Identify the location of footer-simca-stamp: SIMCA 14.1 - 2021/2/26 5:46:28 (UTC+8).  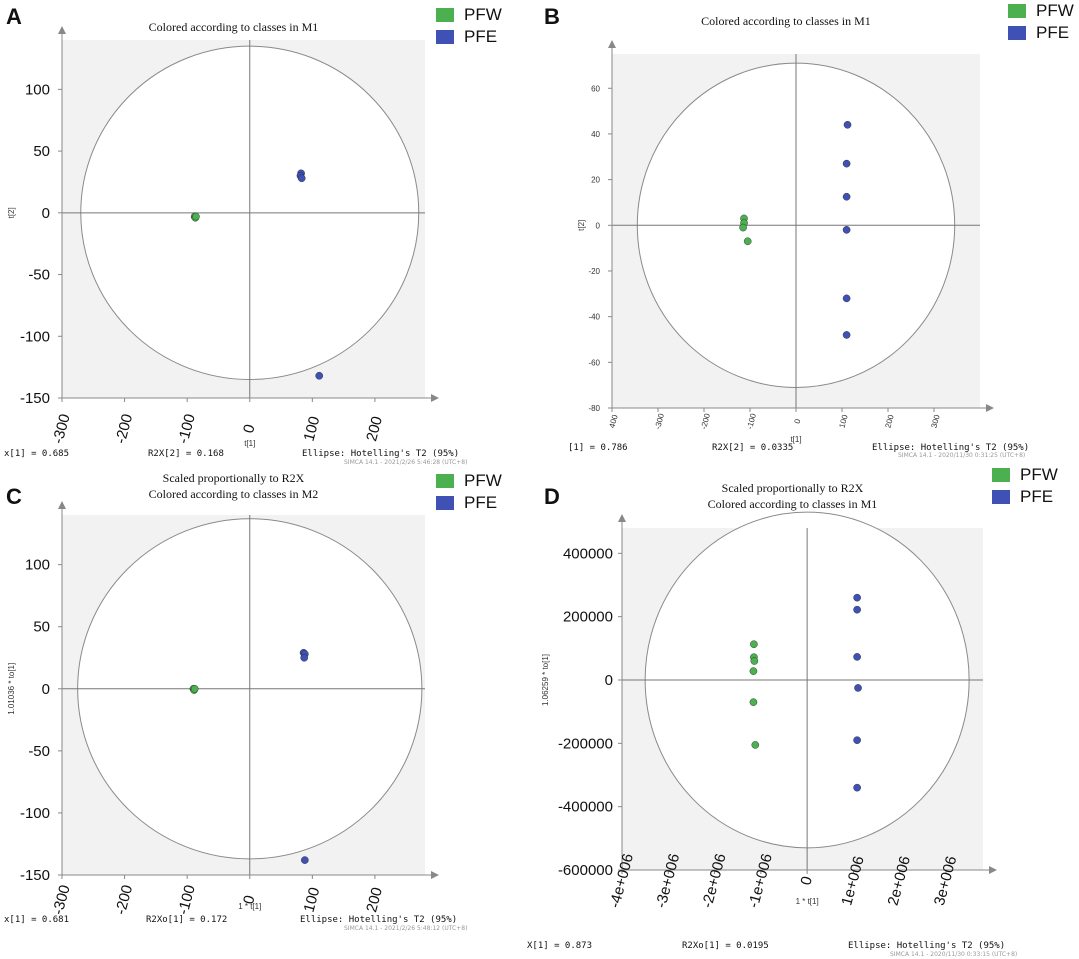
(405, 462).